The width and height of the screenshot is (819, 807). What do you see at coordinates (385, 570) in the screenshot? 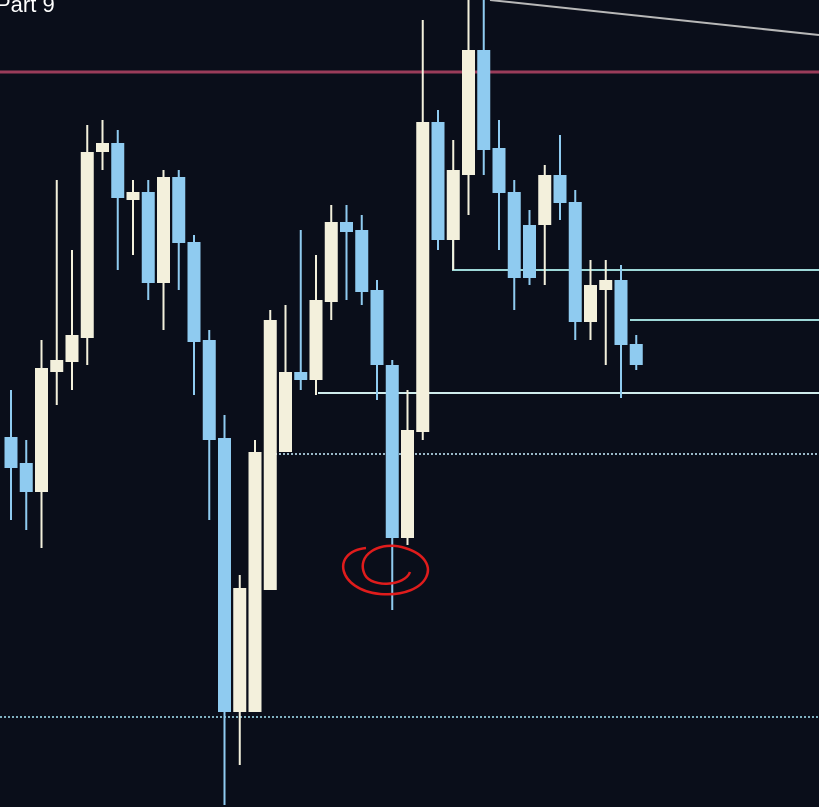
I see `circle-annotation` at bounding box center [385, 570].